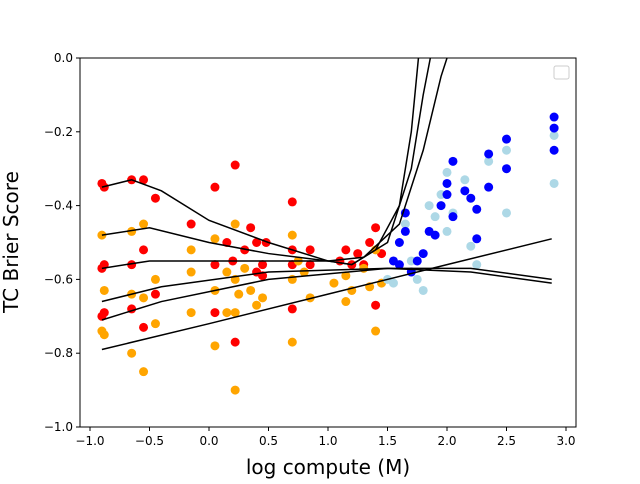 The image size is (640, 484). I want to click on y-axis-label: TC Brier Score, so click(11, 242).